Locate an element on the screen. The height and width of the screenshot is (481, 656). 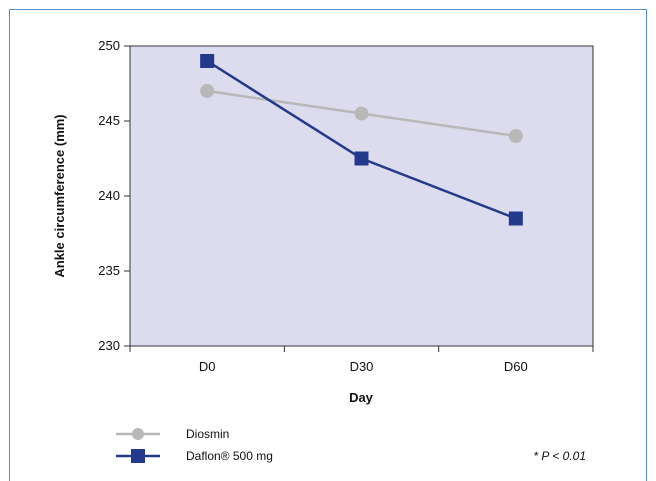
x-tick-label: D30 is located at coordinates (362, 366).